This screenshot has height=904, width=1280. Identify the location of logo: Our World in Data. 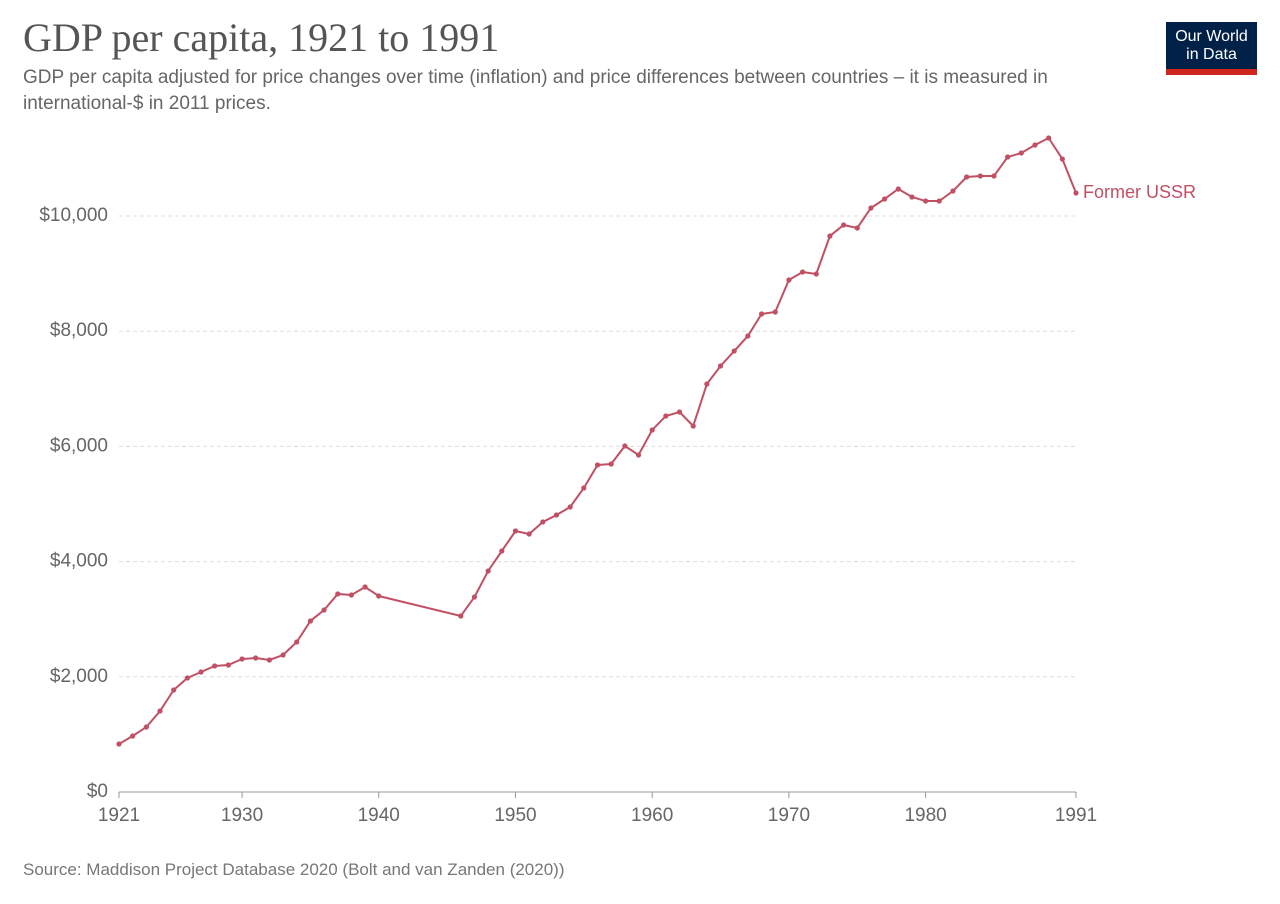
(1211, 48).